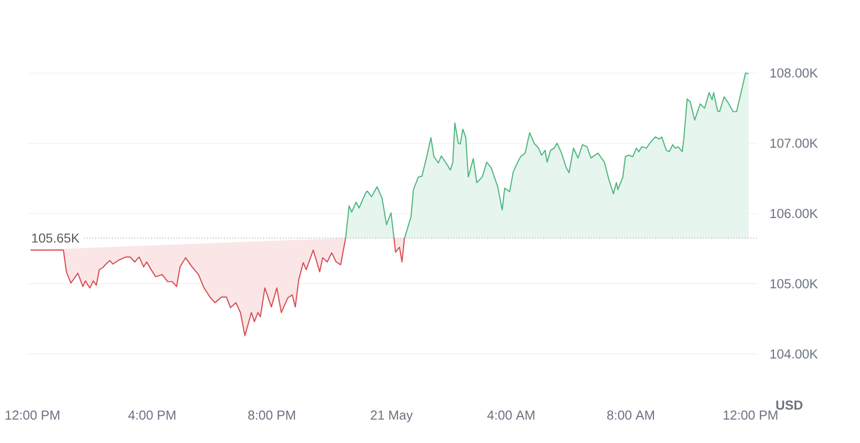 The image size is (860, 443). I want to click on x-tick-label: 21 May, so click(391, 416).